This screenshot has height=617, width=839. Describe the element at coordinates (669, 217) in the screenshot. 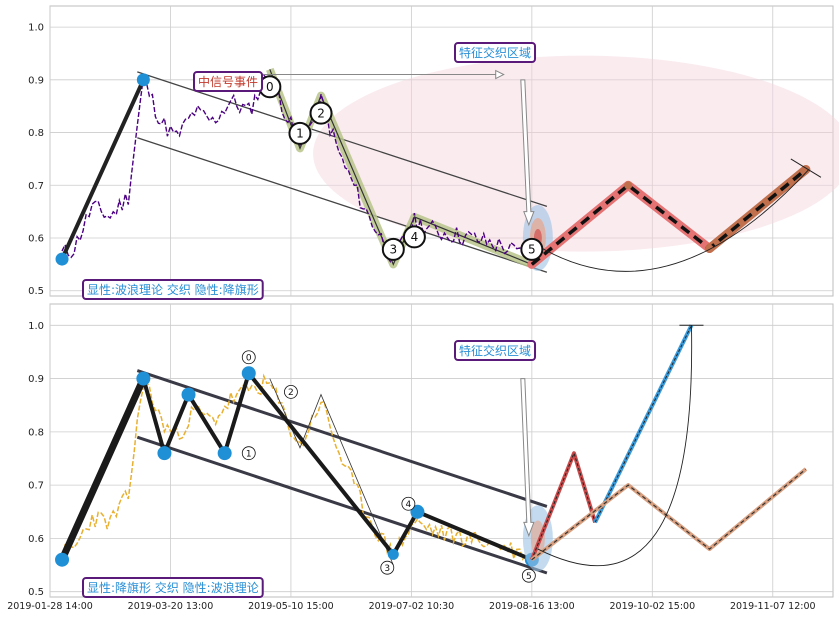

I see `prediction-dashed` at that location.